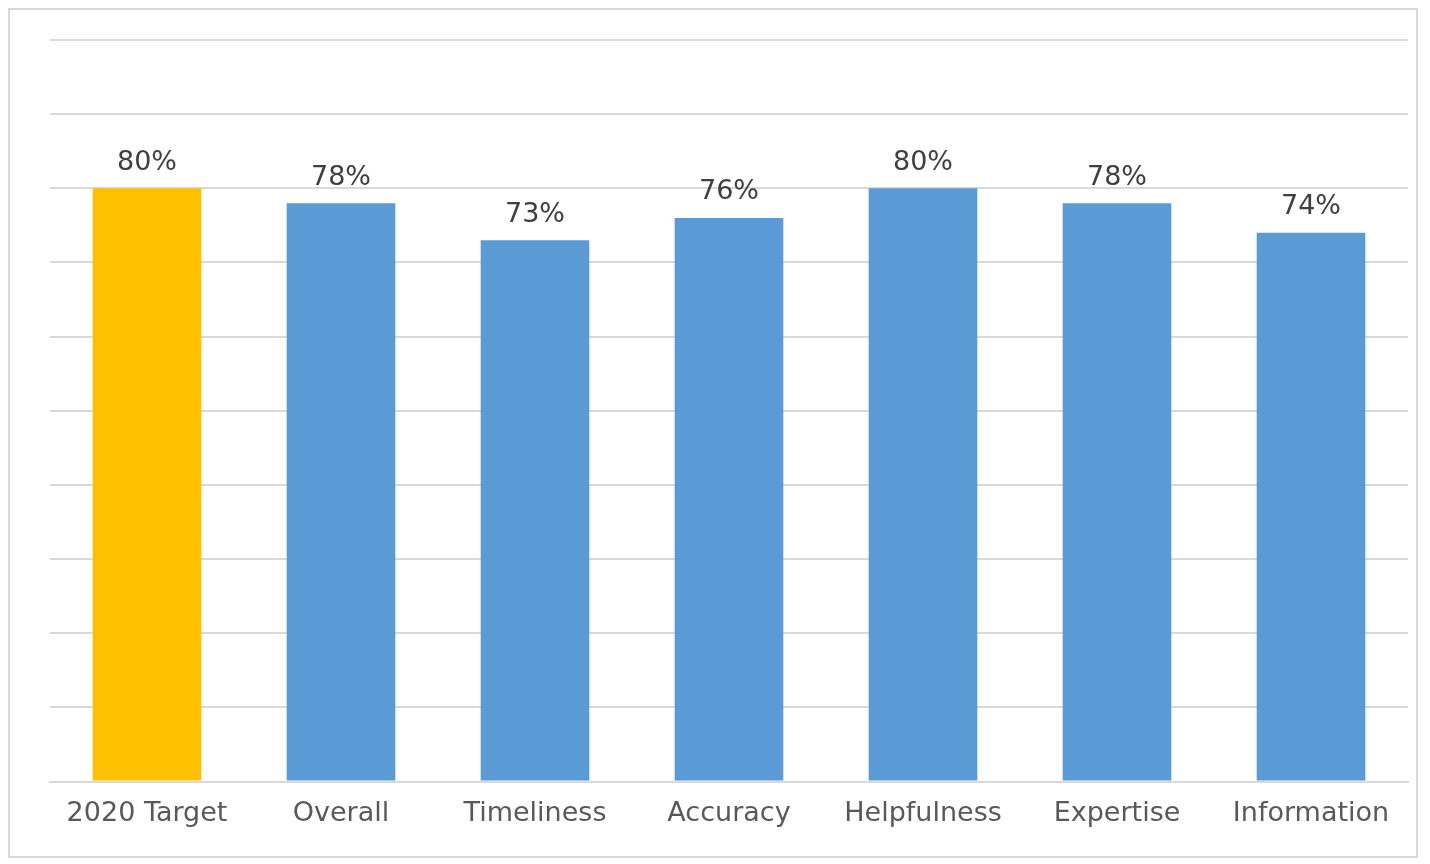 The width and height of the screenshot is (1430, 864). What do you see at coordinates (1311, 205) in the screenshot?
I see `data-label: 74%` at bounding box center [1311, 205].